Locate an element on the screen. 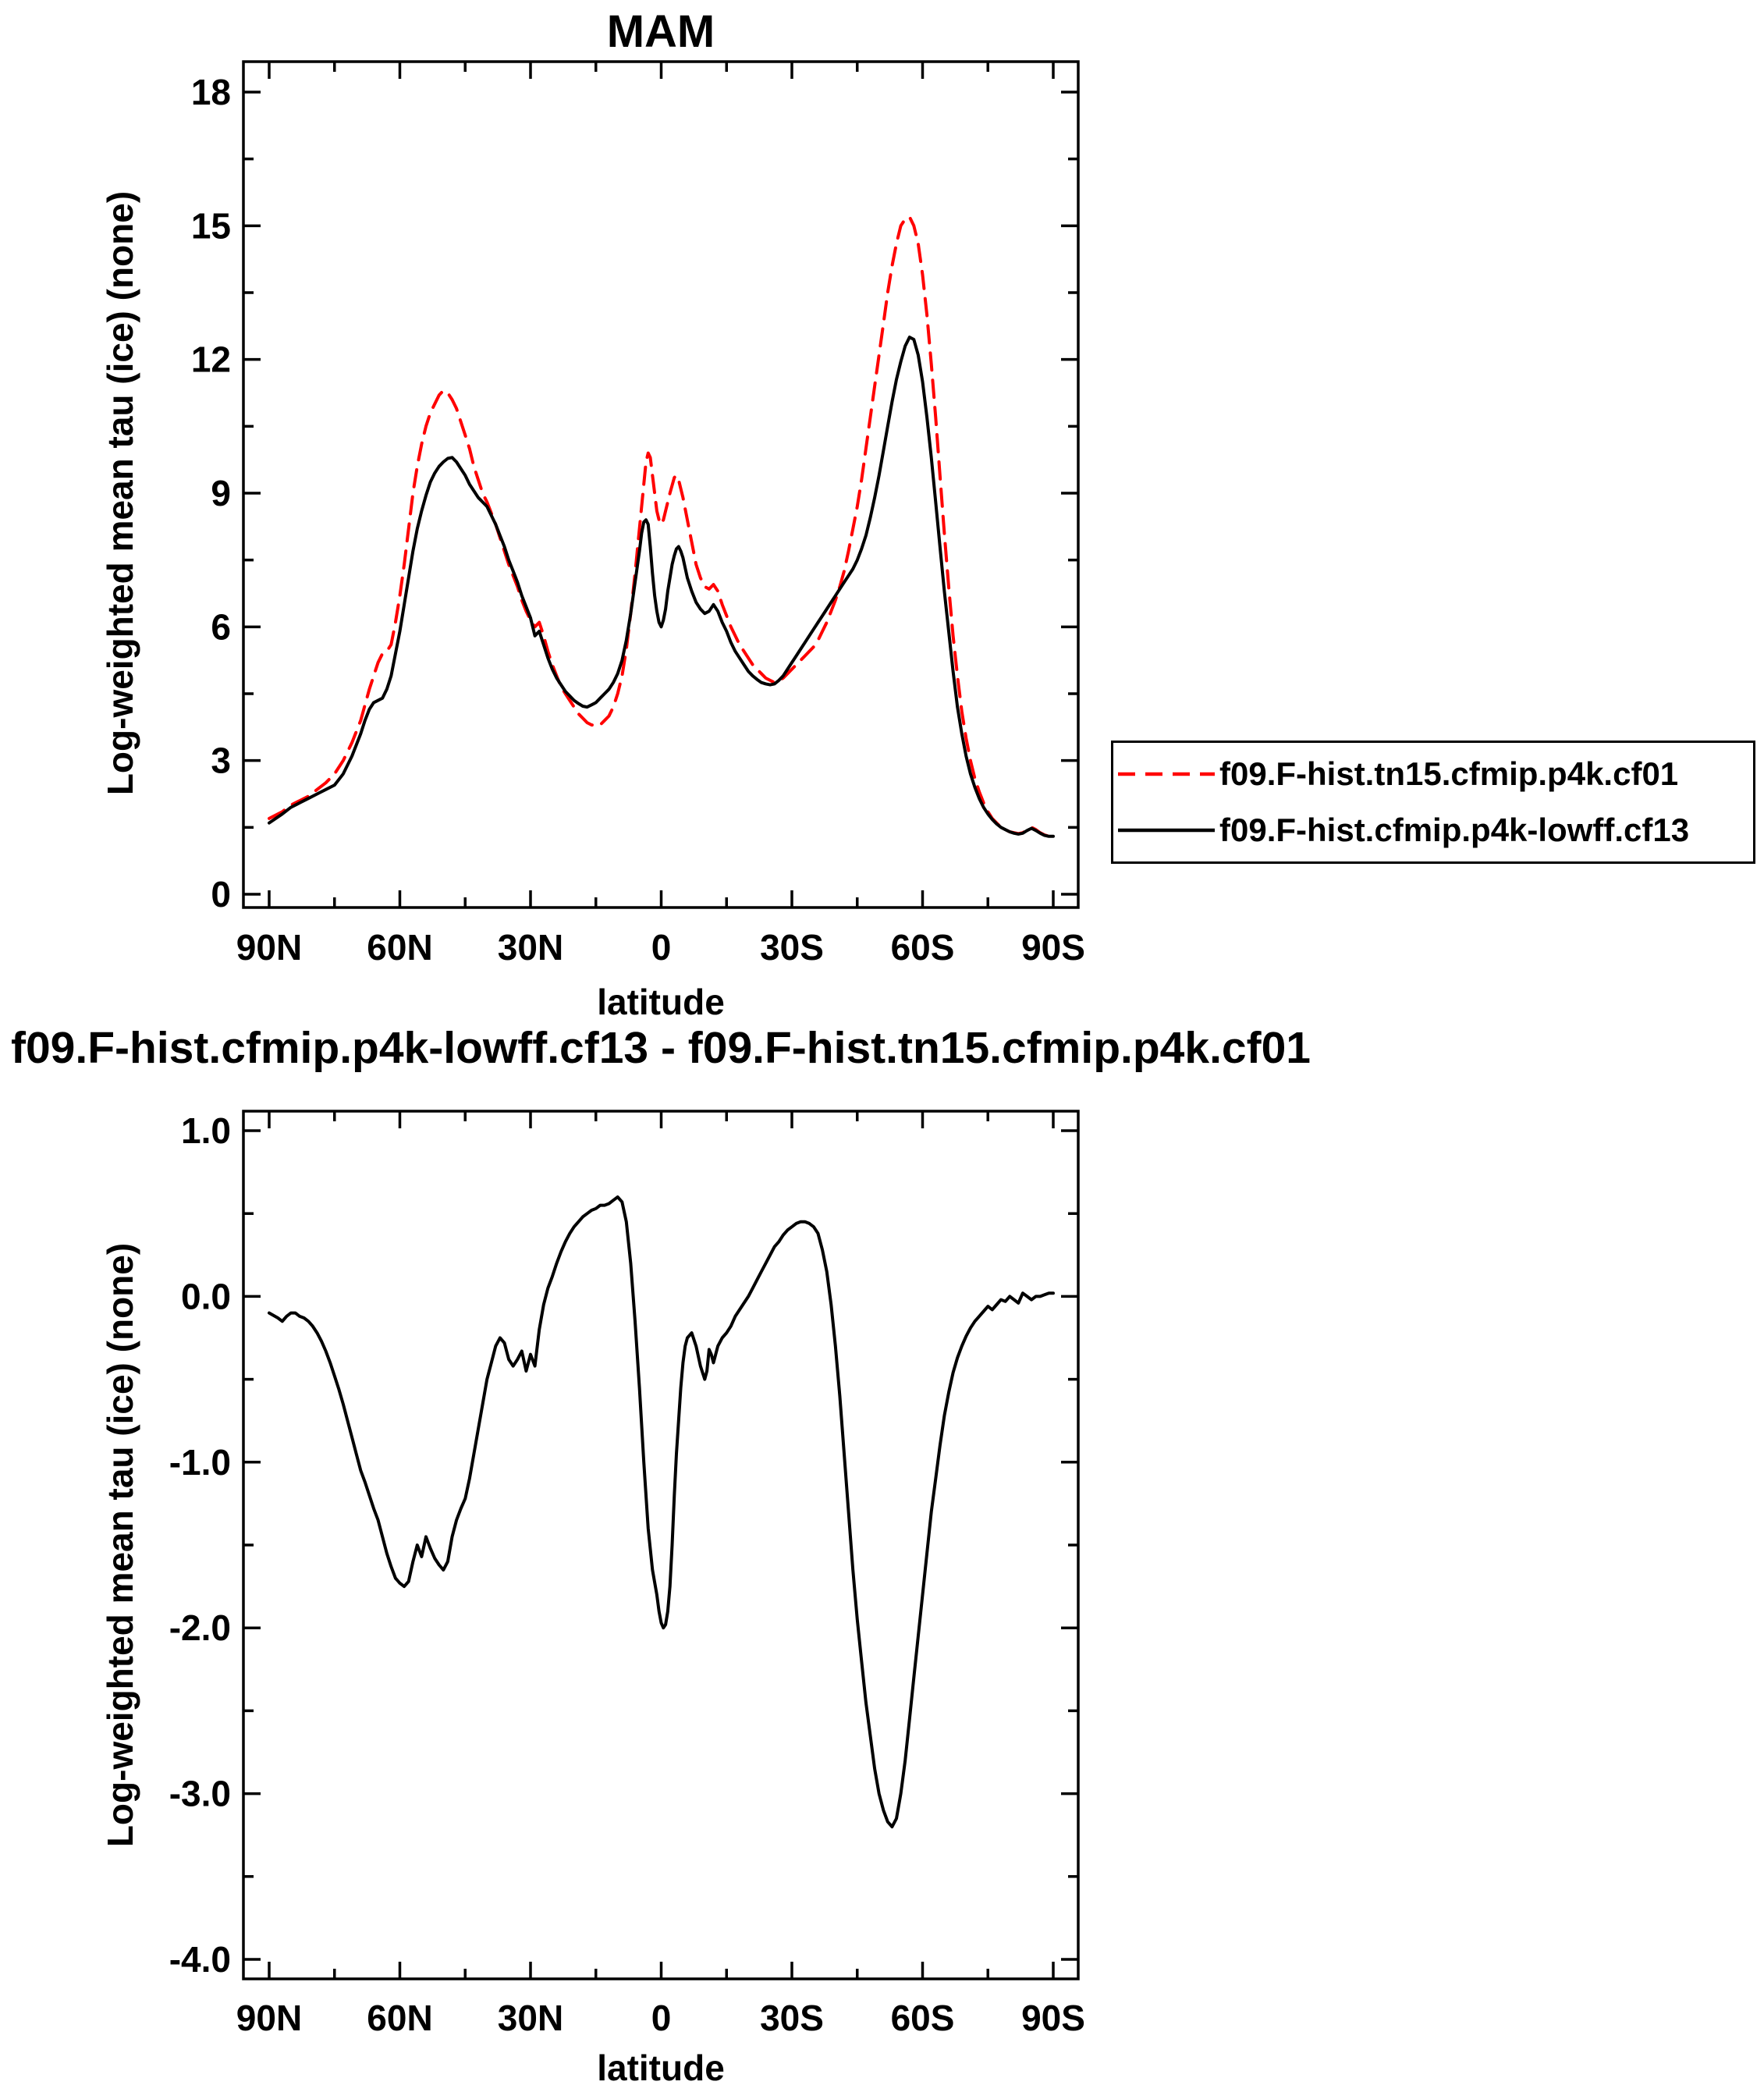 The image size is (1764, 2085). legend-entry-cf13: f09.F-hist.cfmip.p4k-lowff.cf13 is located at coordinates (1433, 830).